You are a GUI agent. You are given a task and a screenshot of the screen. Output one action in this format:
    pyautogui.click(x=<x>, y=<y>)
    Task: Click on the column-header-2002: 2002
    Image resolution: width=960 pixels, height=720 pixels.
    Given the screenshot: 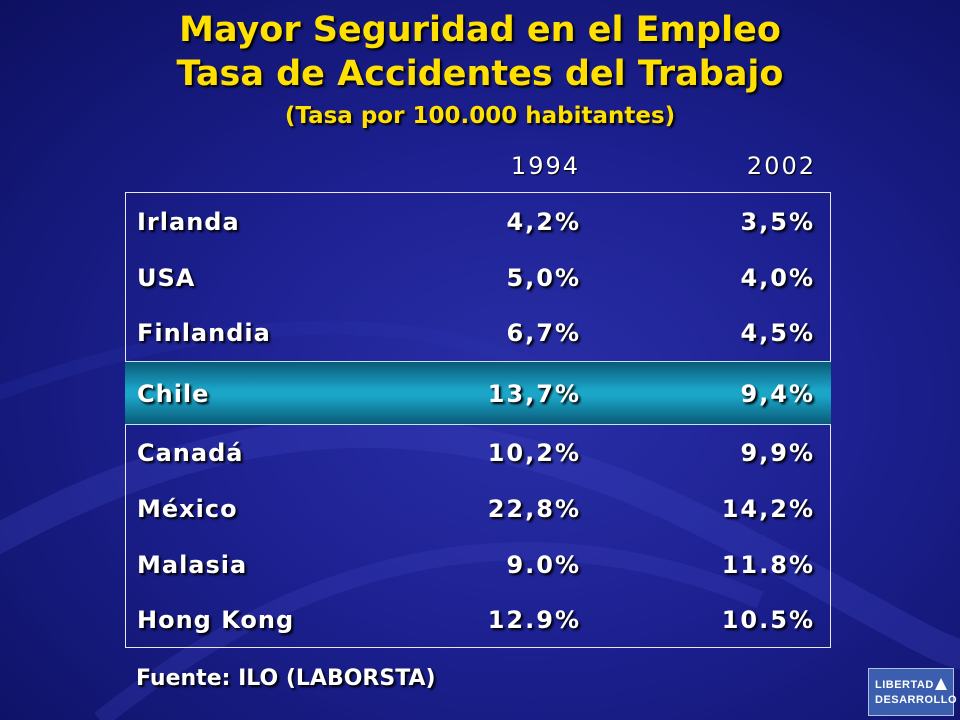 What is the action you would take?
    pyautogui.click(x=781, y=166)
    